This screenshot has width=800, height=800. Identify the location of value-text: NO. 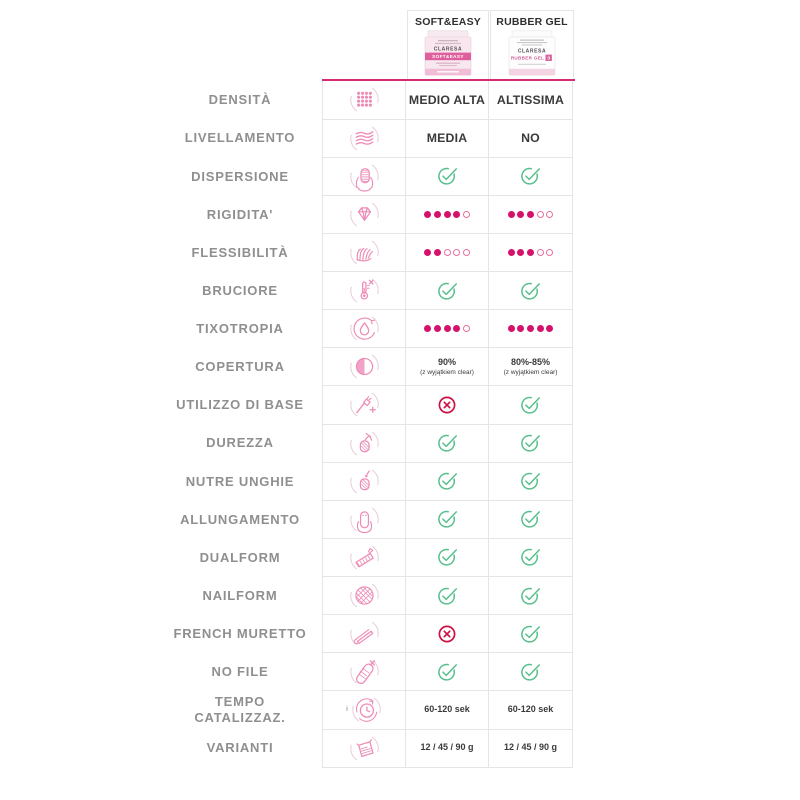
(530, 138).